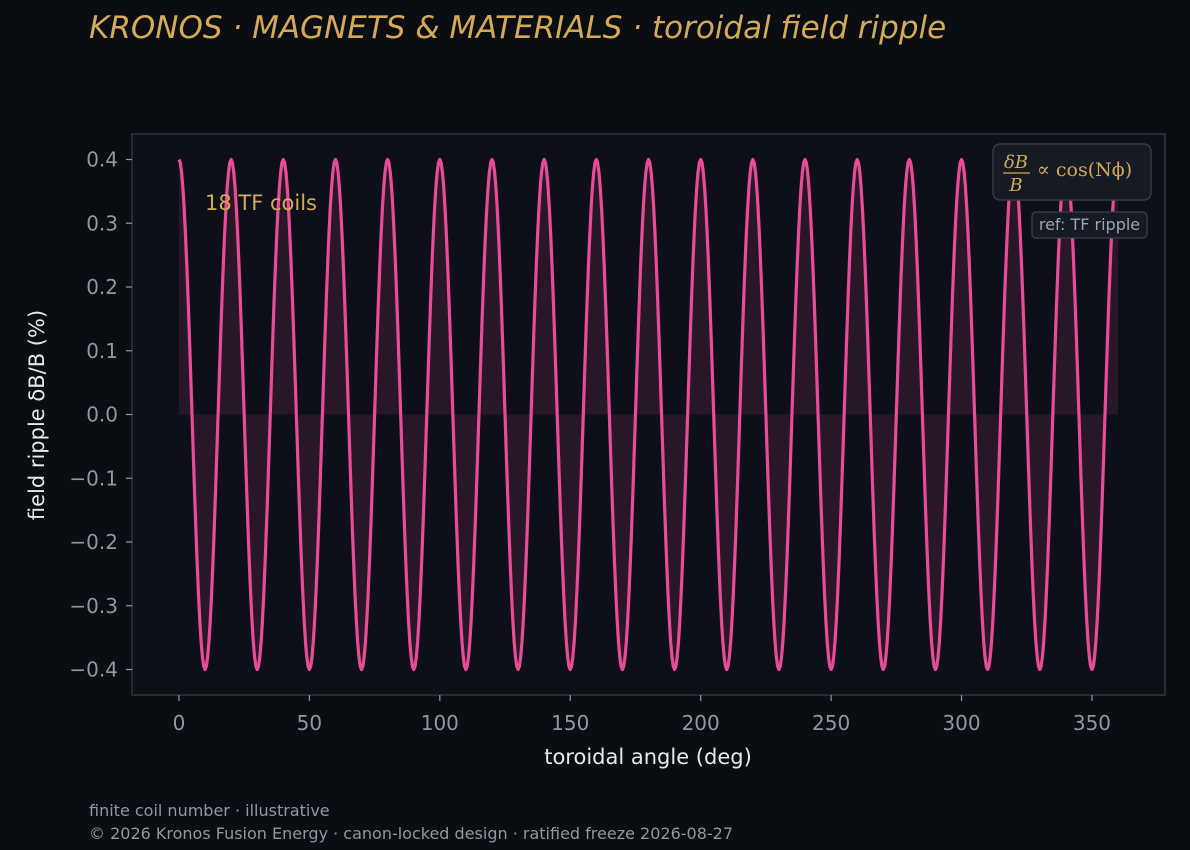 The width and height of the screenshot is (1190, 850). What do you see at coordinates (102, 223) in the screenshot?
I see `y-tick-label: 0.3` at bounding box center [102, 223].